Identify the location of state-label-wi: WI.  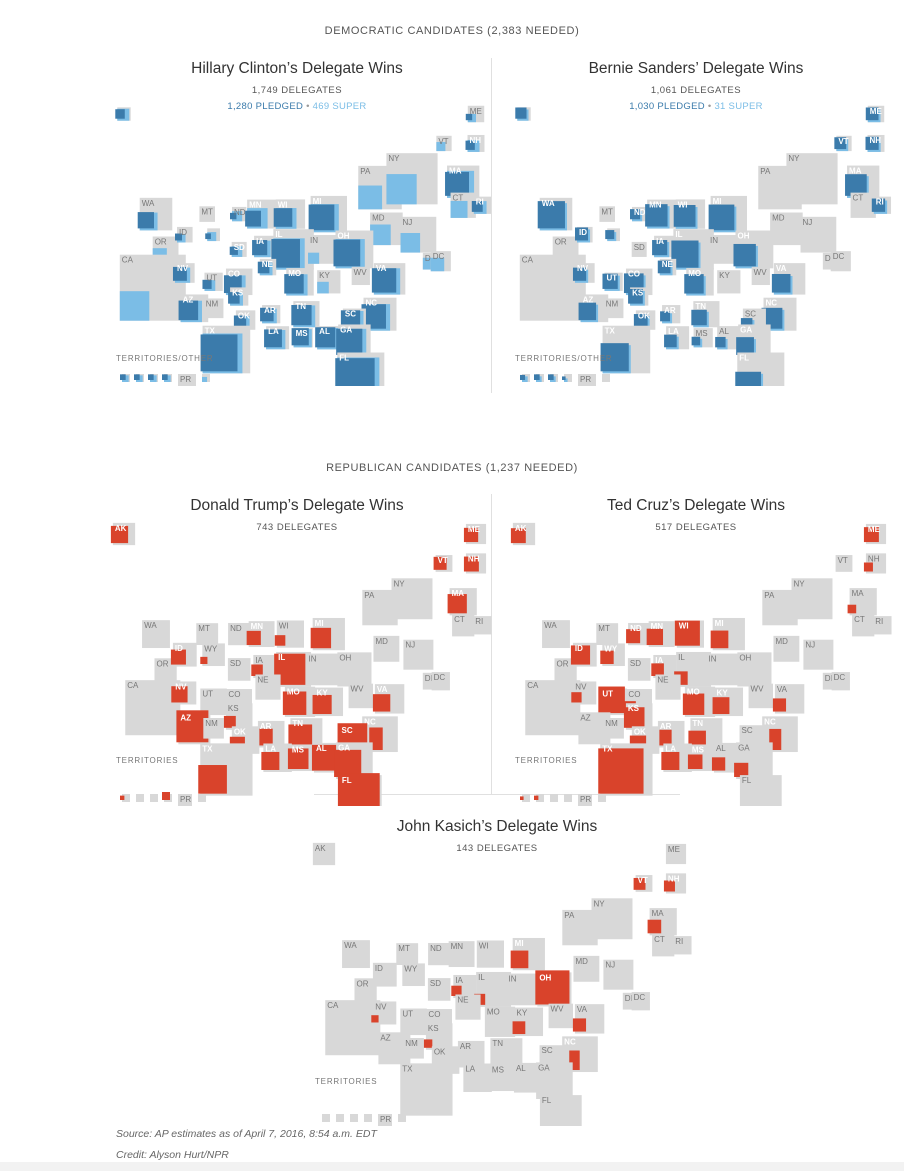
(283, 204).